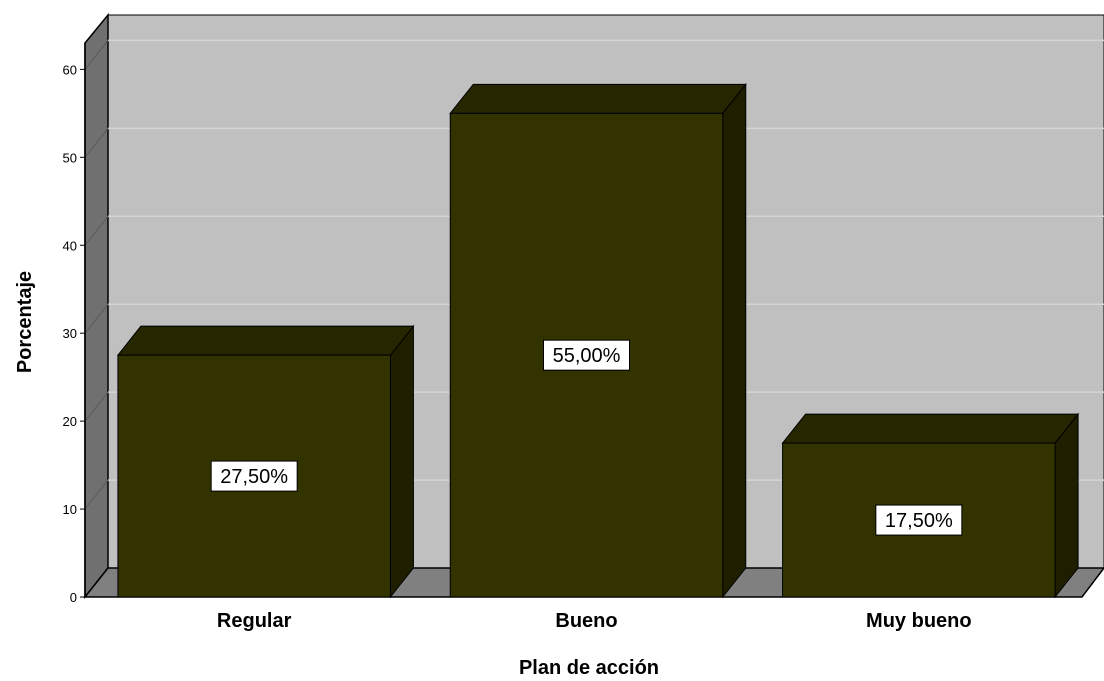 This screenshot has width=1104, height=681. I want to click on x-axis: Regular Bueno Muy bueno, so click(594, 621).